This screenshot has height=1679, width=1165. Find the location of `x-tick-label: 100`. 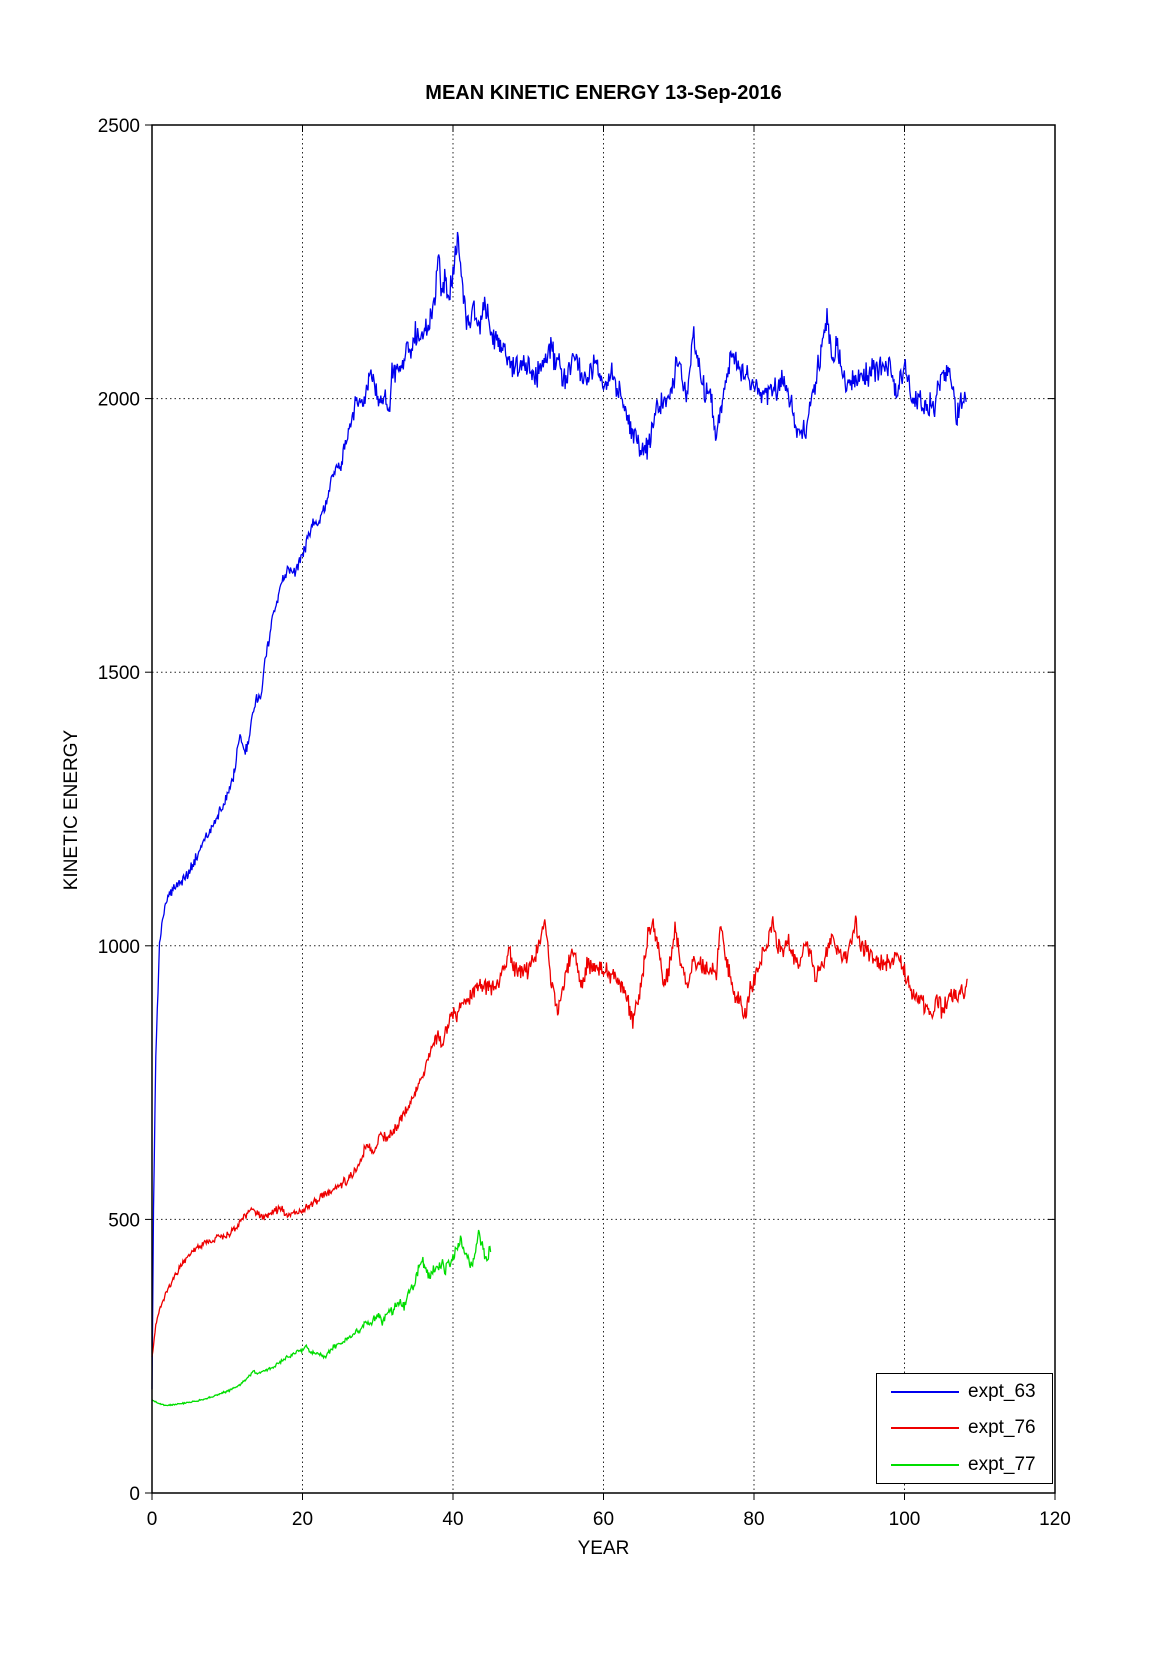

x-tick-label: 100 is located at coordinates (905, 1519).